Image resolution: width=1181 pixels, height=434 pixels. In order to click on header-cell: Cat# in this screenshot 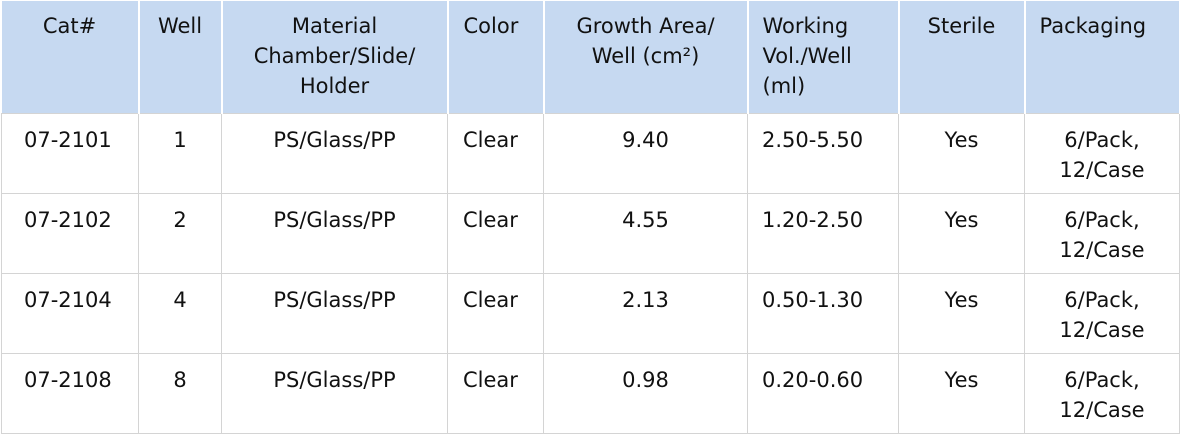, I will do `click(70, 57)`.